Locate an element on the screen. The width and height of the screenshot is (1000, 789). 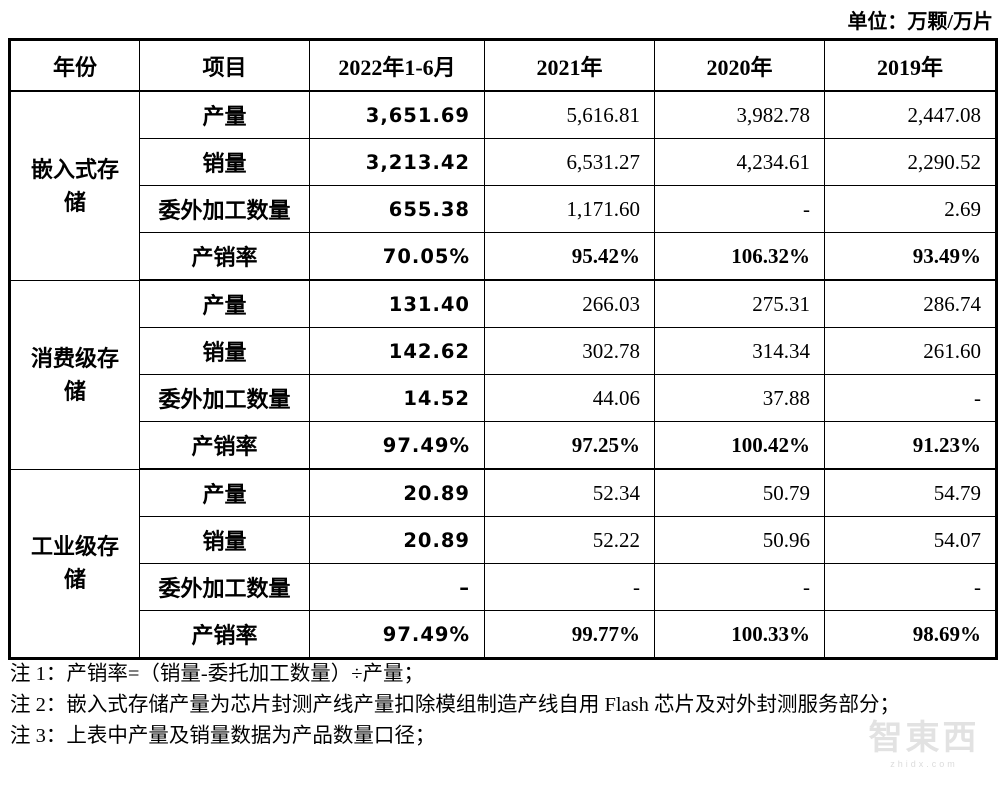
value-cell: 266.03 is located at coordinates (569, 303).